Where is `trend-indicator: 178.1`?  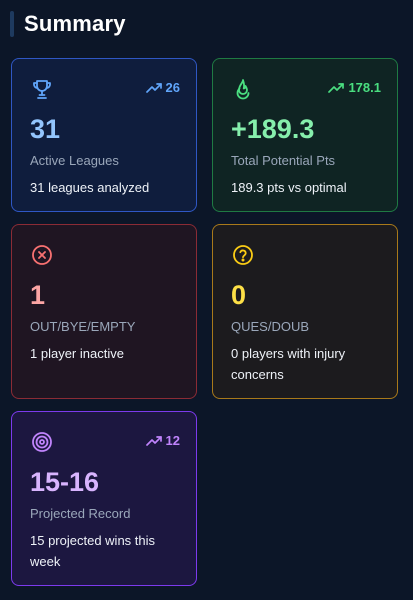 trend-indicator: 178.1 is located at coordinates (354, 87).